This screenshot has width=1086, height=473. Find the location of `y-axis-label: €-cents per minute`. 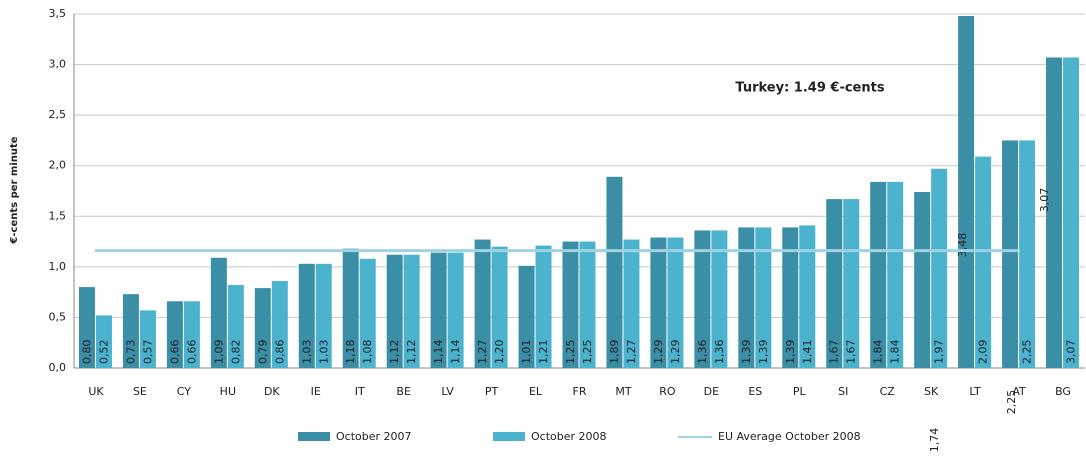

y-axis-label: €-cents per minute is located at coordinates (14, 190).